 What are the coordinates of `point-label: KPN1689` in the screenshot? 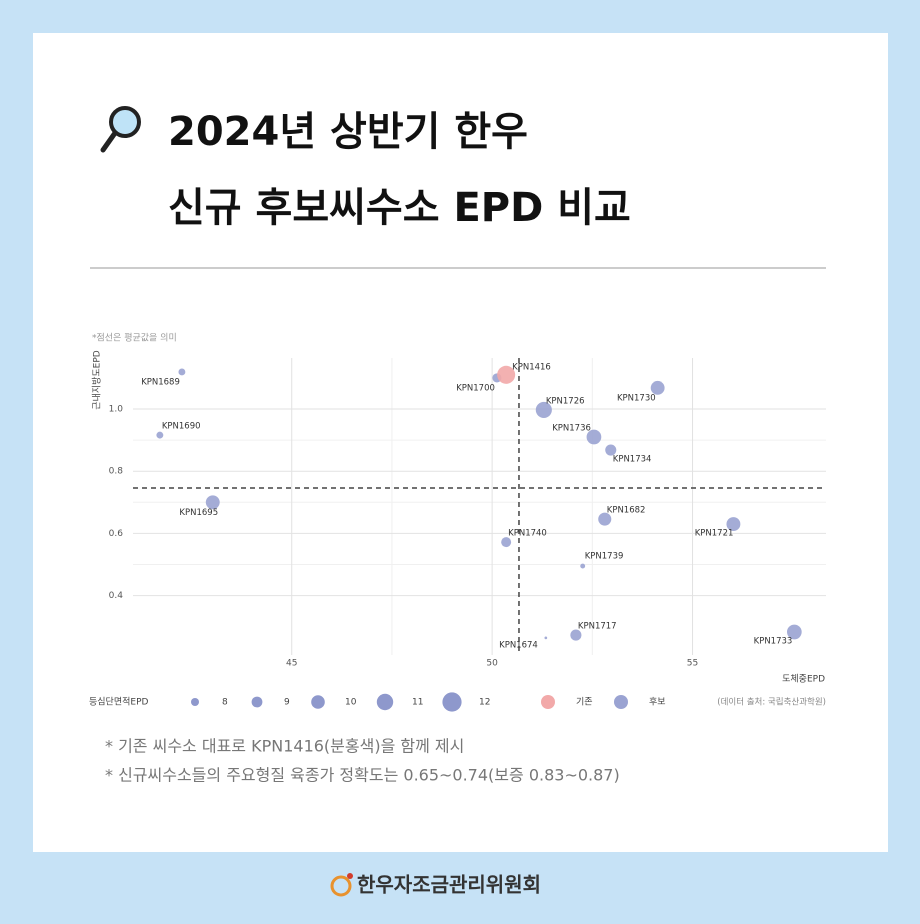 It's located at (160, 382).